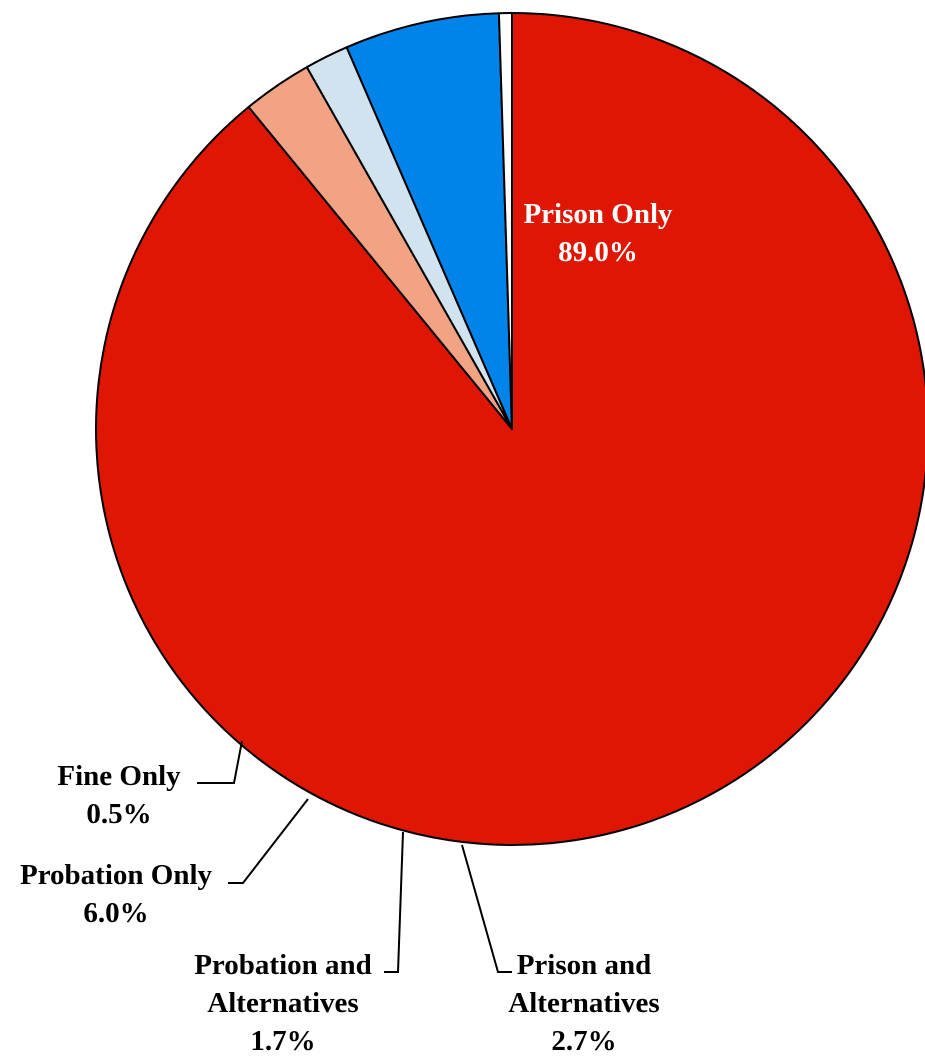  What do you see at coordinates (394, 902) in the screenshot?
I see `leader-line-probation-alternatives` at bounding box center [394, 902].